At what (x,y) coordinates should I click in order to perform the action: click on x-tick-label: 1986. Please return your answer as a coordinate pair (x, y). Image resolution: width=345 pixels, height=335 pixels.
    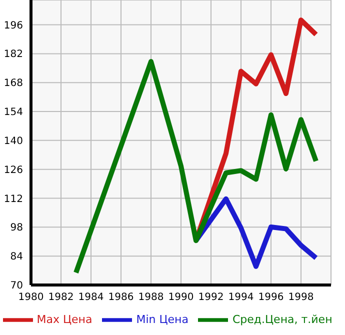
    Looking at the image, I should click on (121, 298).